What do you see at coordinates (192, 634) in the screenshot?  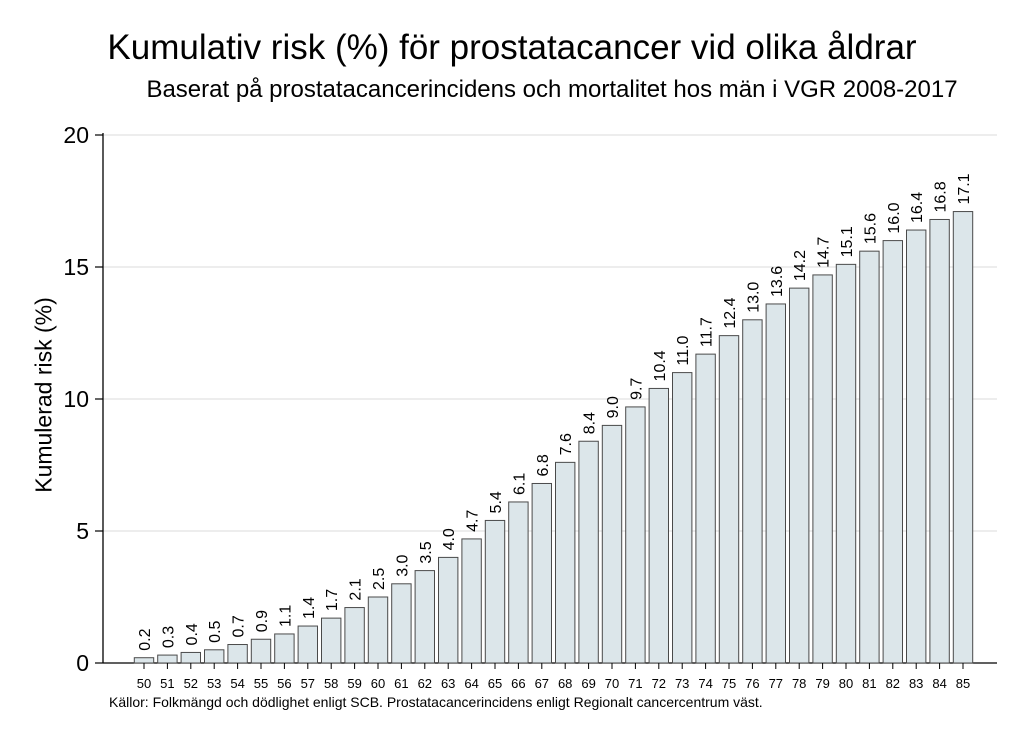 I see `bar-value-label: 0.4` at bounding box center [192, 634].